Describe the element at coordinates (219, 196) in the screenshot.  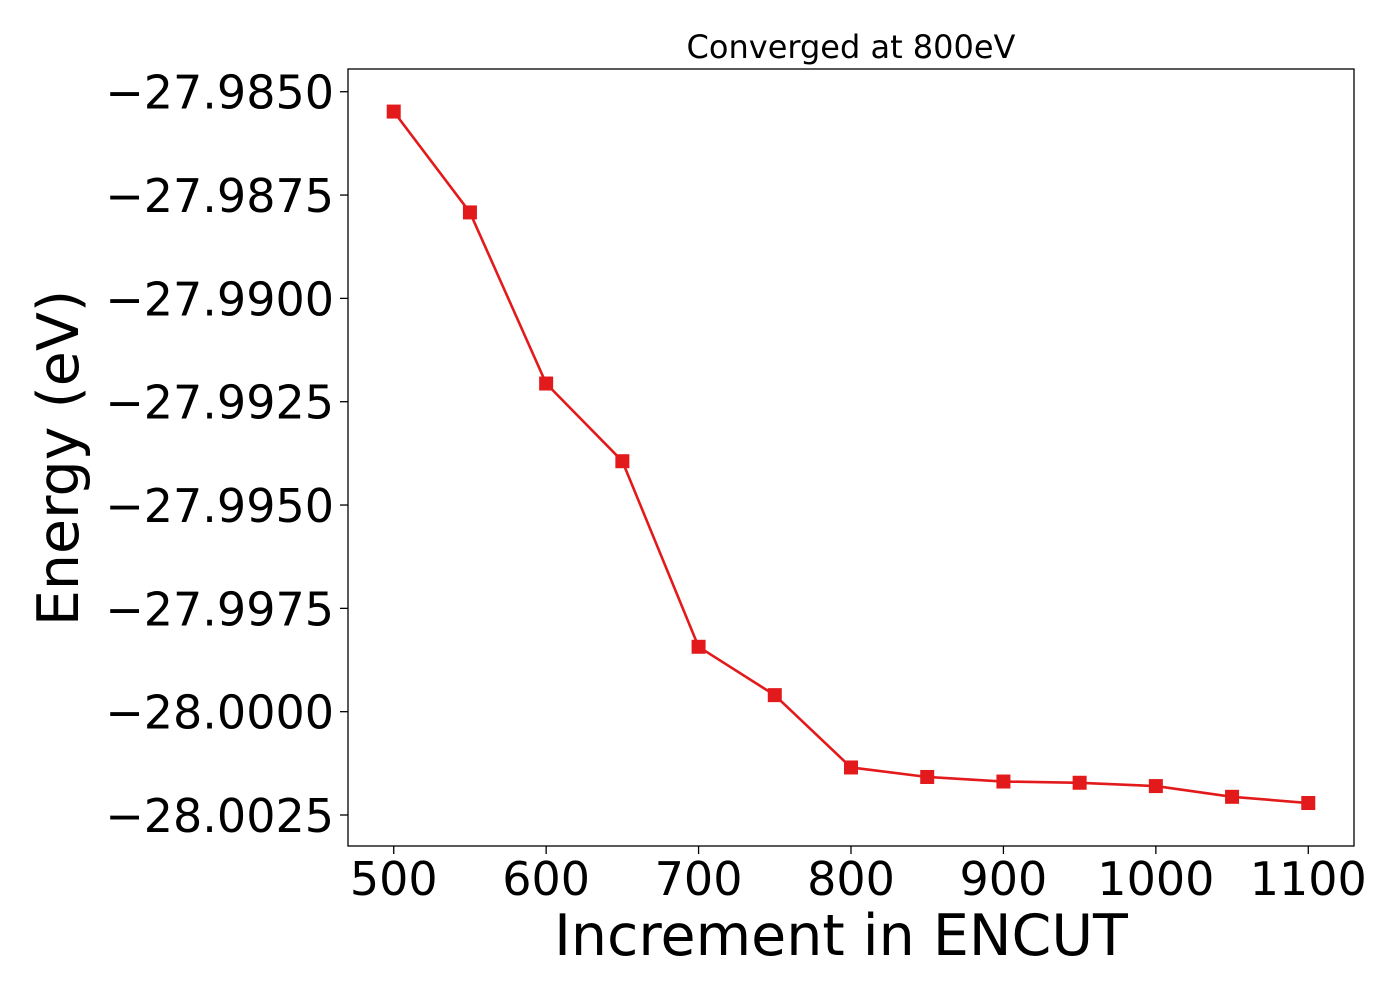
I see `y-tick-label: −27.9875` at that location.